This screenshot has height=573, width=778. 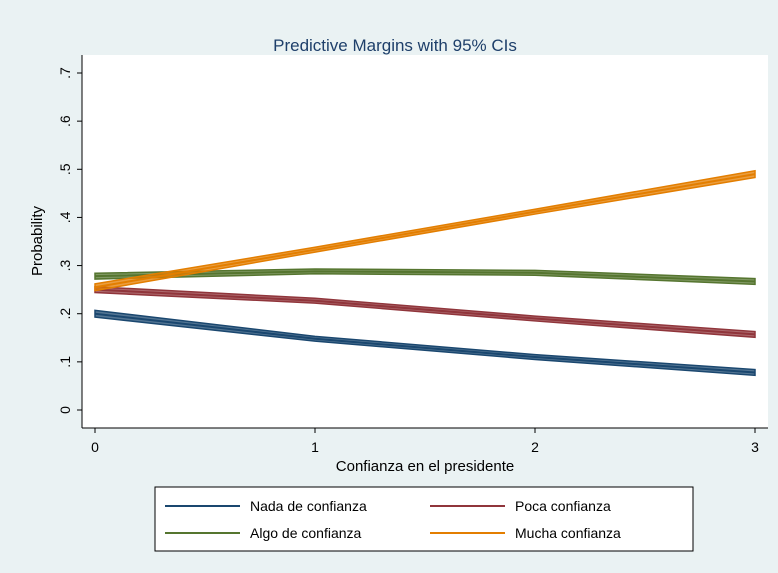 What do you see at coordinates (65, 410) in the screenshot?
I see `y-tick-label: 0` at bounding box center [65, 410].